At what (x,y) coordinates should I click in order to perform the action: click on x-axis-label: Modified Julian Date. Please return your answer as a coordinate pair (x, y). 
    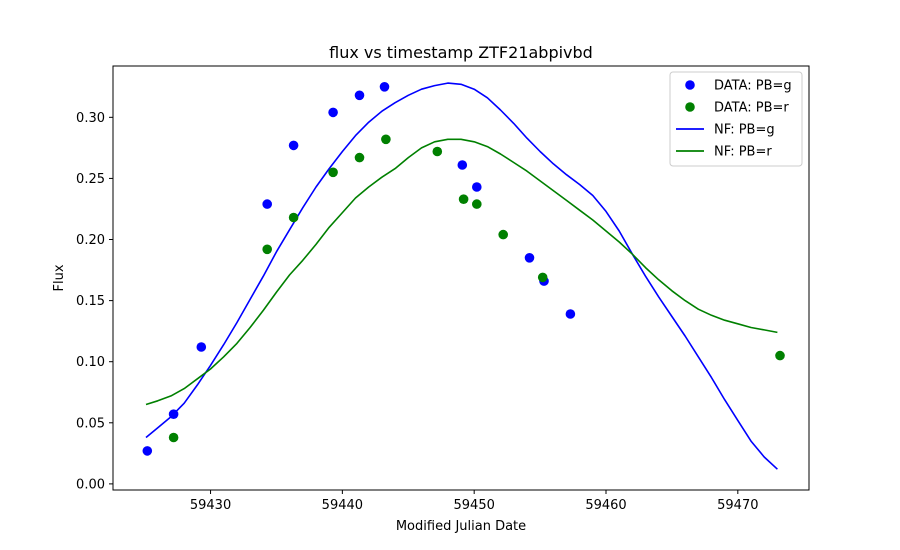
    Looking at the image, I should click on (461, 526).